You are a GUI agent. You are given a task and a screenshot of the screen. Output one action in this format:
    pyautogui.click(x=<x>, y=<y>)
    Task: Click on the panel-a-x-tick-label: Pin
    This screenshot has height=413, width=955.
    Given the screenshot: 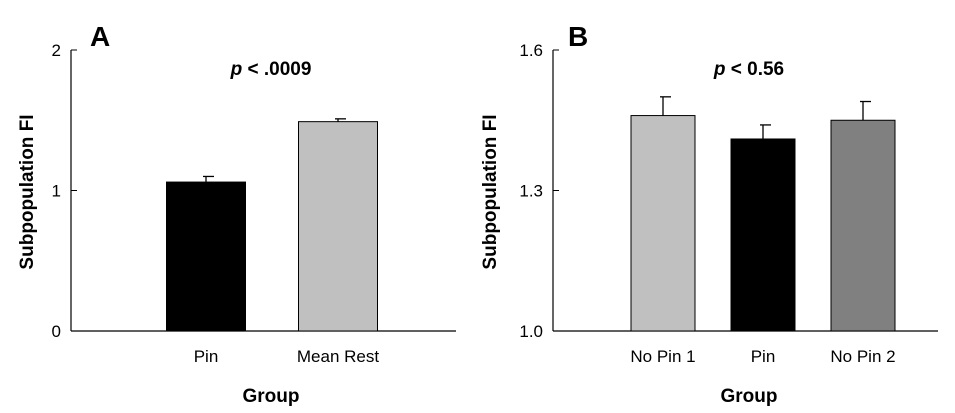 What is the action you would take?
    pyautogui.click(x=206, y=356)
    